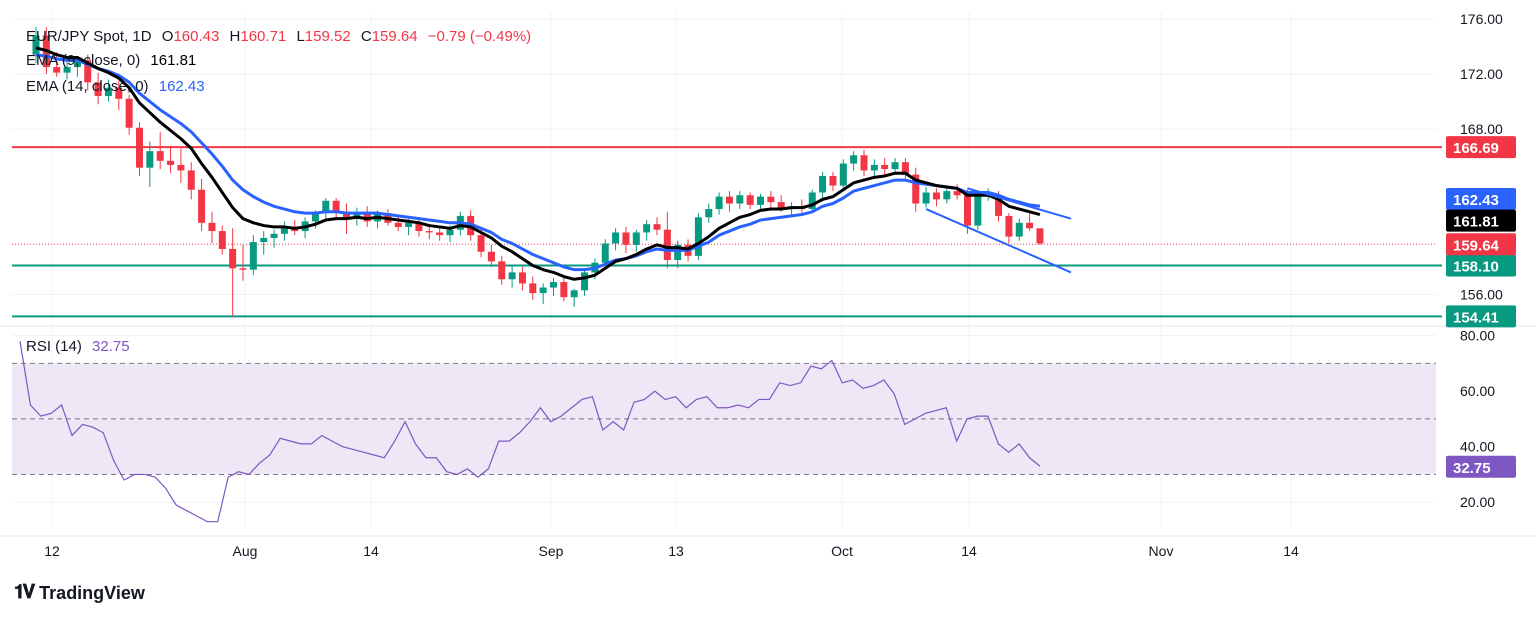 This screenshot has width=1536, height=618. What do you see at coordinates (1481, 198) in the screenshot?
I see `ema14-badge-bg` at bounding box center [1481, 198].